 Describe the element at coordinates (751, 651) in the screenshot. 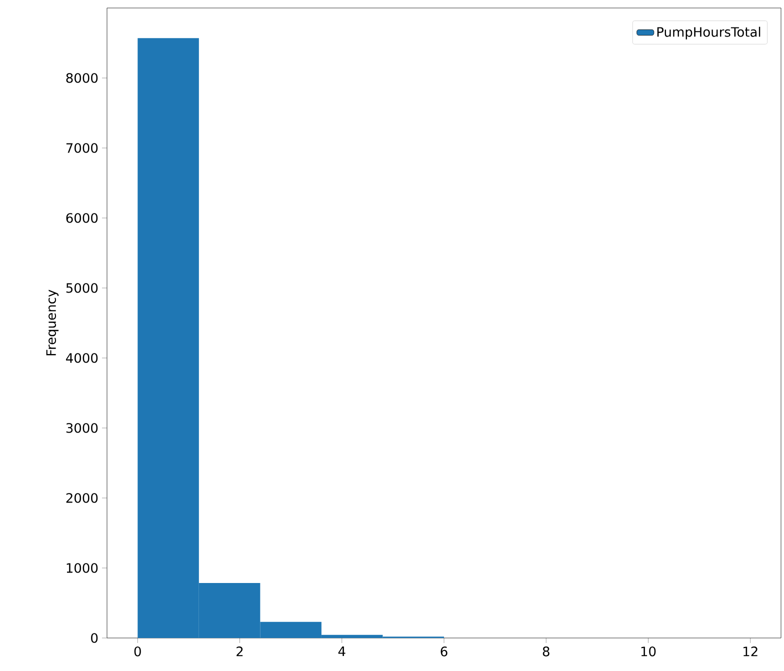

I see `x-tick-label: 12` at that location.